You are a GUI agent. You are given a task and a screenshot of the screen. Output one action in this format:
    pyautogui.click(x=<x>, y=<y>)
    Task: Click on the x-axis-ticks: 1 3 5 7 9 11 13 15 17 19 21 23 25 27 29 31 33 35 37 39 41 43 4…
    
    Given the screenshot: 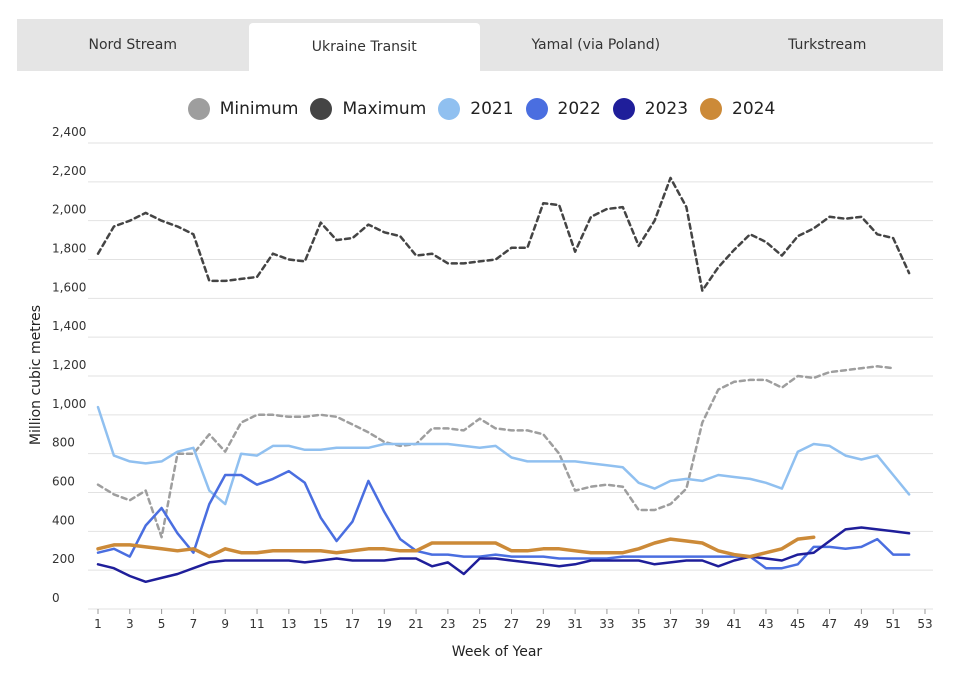 What is the action you would take?
    pyautogui.click(x=513, y=620)
    